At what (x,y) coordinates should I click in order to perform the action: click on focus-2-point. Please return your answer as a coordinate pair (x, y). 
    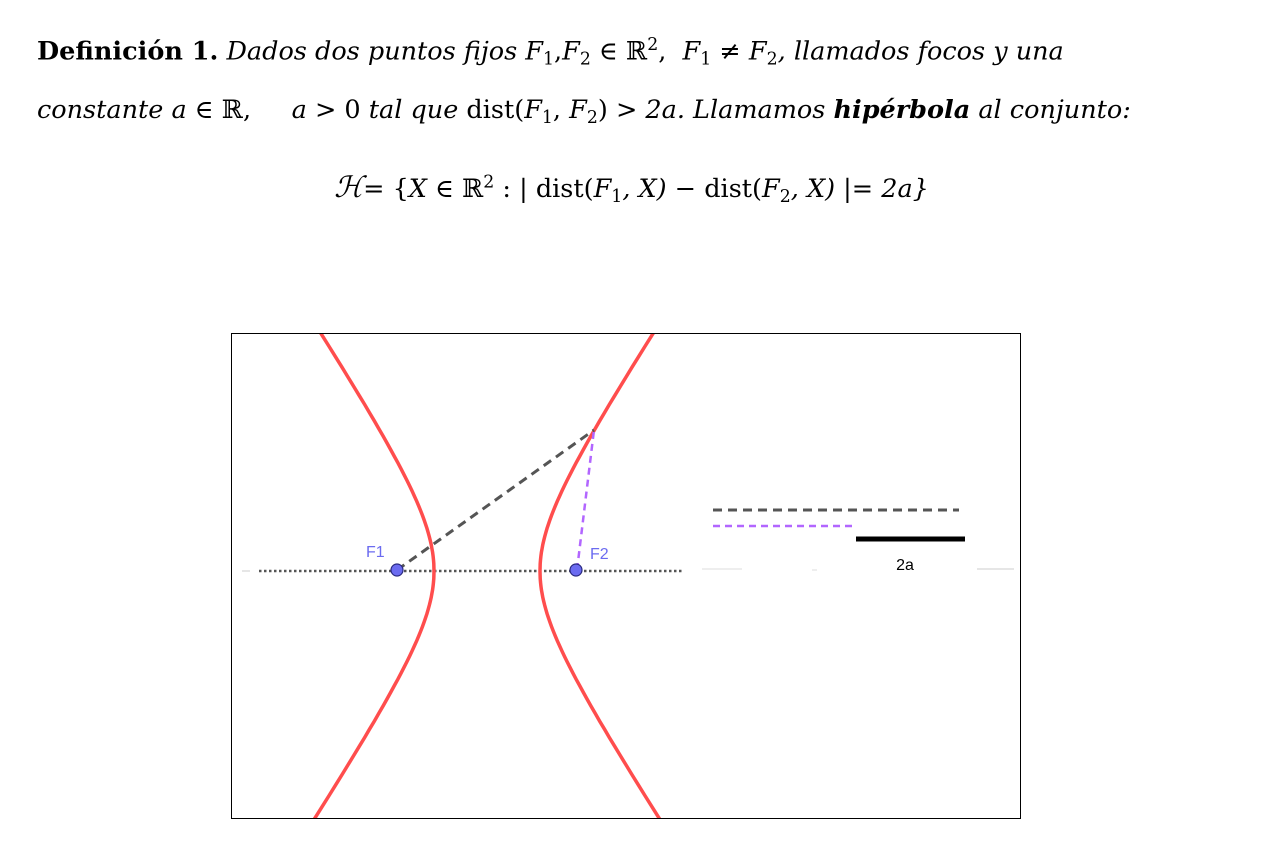
    Looking at the image, I should click on (576, 570).